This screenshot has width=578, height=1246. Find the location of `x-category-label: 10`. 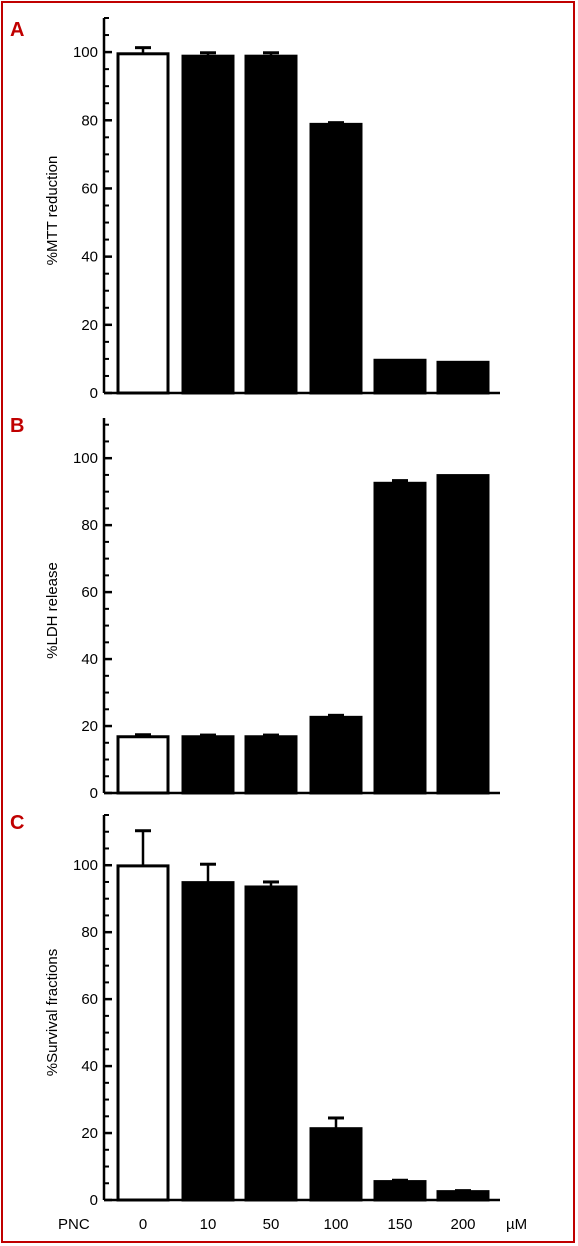

x-category-label: 10 is located at coordinates (208, 1224).